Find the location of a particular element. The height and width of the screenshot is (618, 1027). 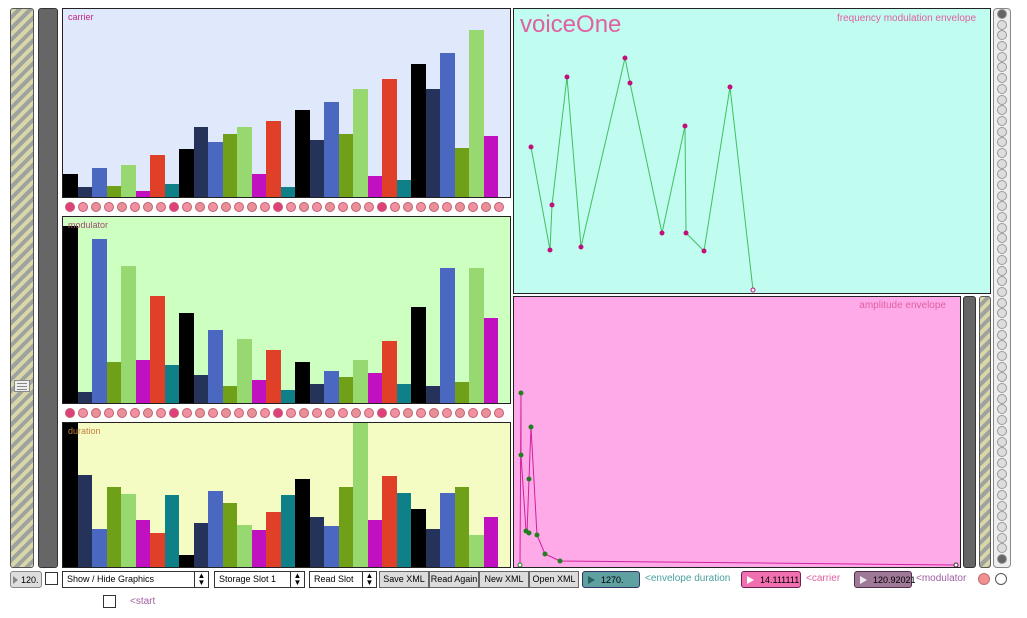

read-slot-menu: Read Slot ▲ ▼ is located at coordinates (343, 579).